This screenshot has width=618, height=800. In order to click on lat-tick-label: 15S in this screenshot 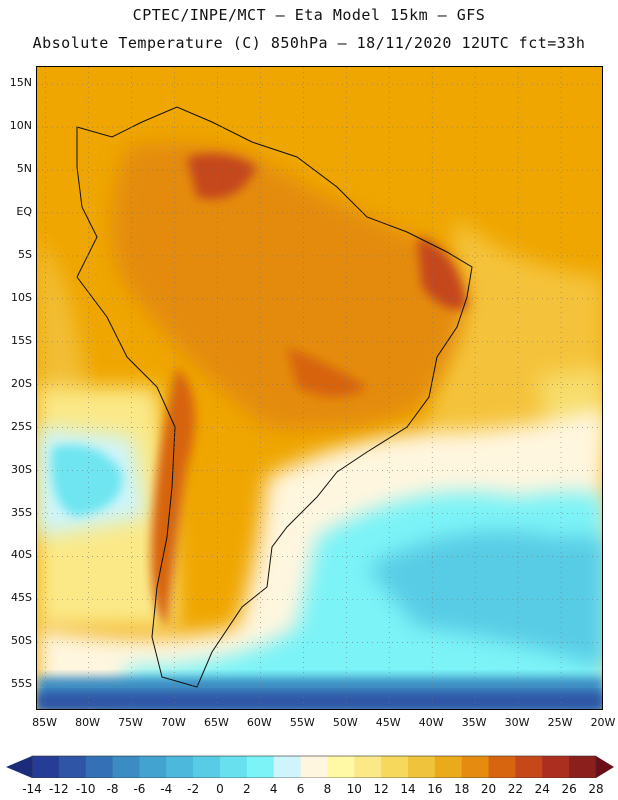, I will do `click(21, 340)`.